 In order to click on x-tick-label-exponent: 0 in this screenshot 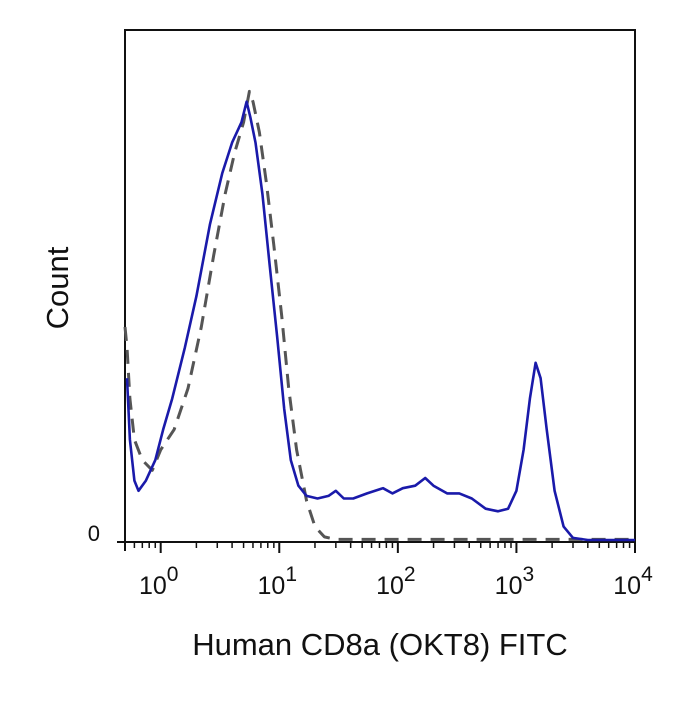, I will do `click(173, 574)`.